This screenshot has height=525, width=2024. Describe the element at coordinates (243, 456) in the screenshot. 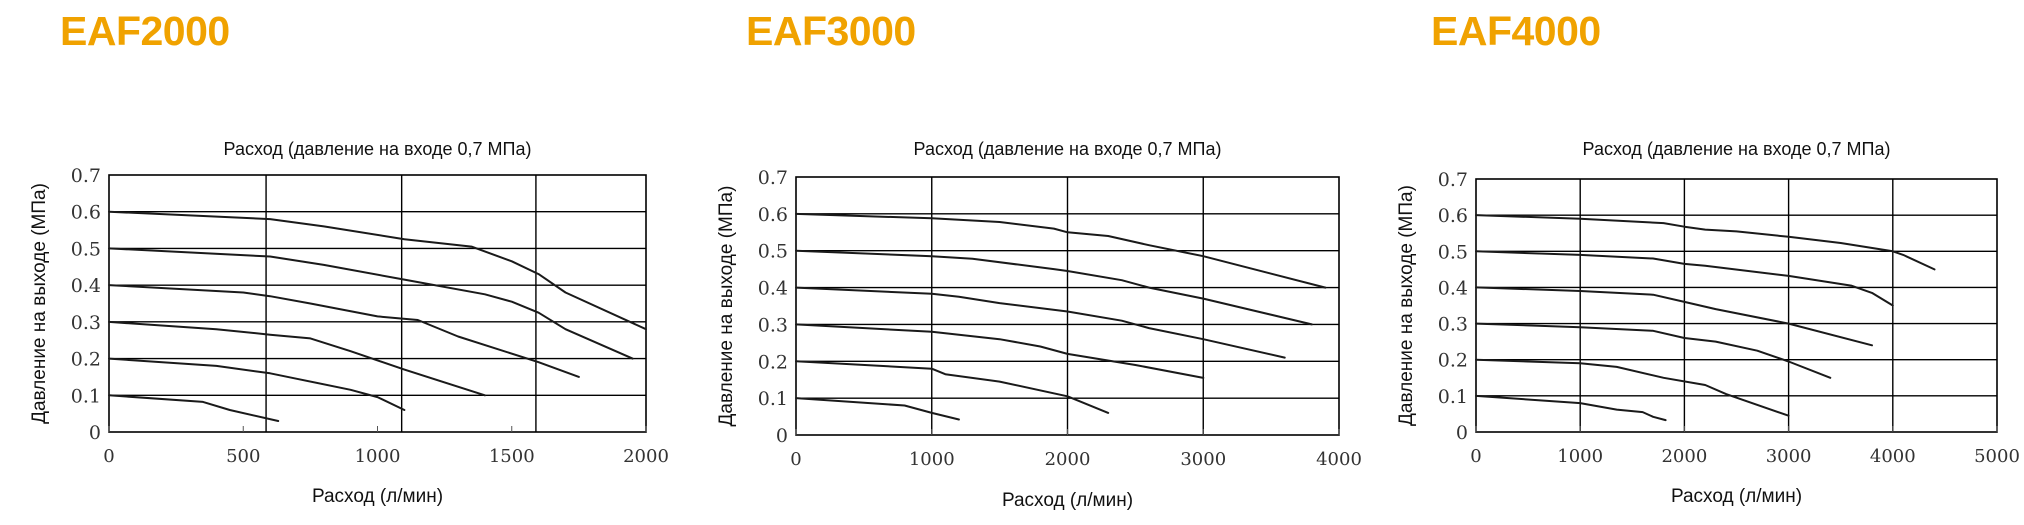

I see `x-tick-label: 500` at that location.